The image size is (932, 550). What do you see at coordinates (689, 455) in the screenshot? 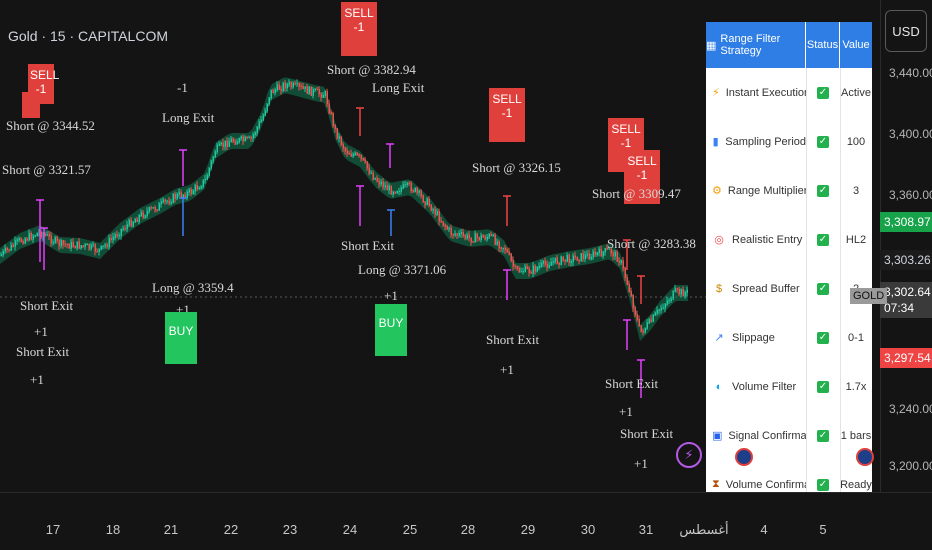
I see `lightning-icon: ⚡` at bounding box center [689, 455].